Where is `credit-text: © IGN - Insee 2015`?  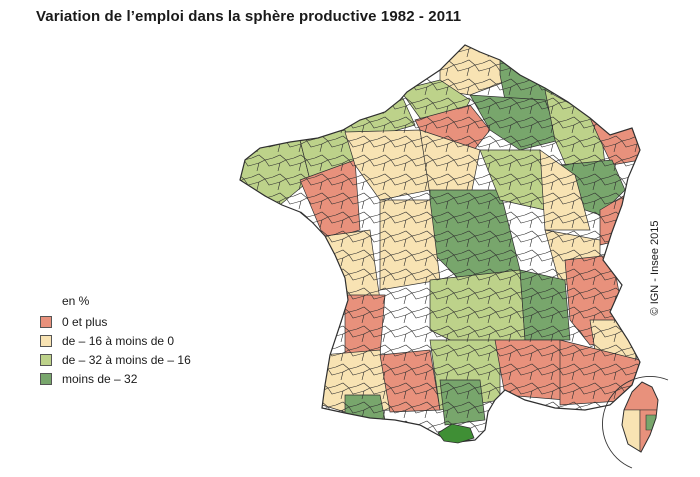 credit-text: © IGN - Insee 2015 is located at coordinates (655, 268).